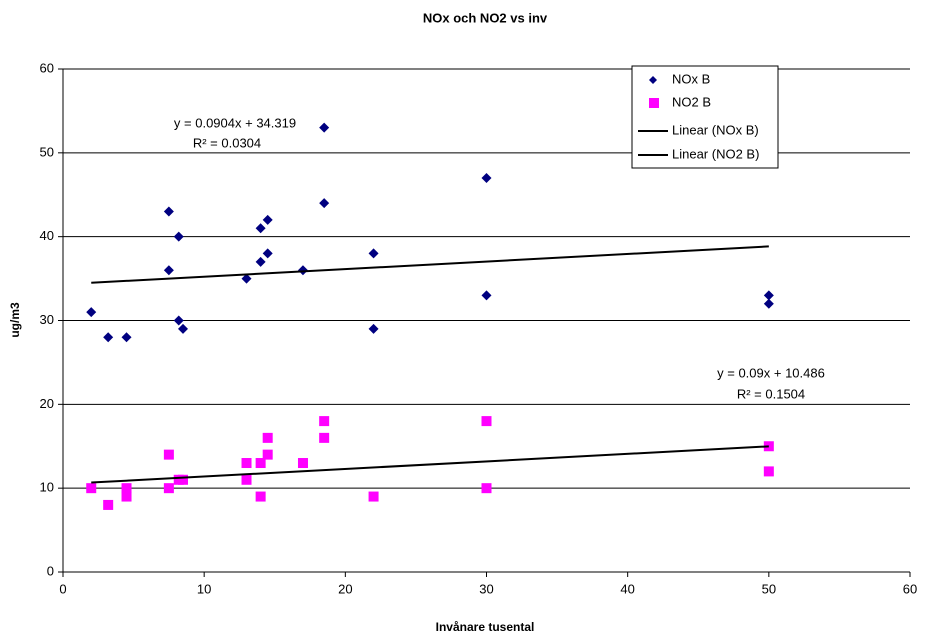 This screenshot has width=925, height=642. What do you see at coordinates (62, 588) in the screenshot?
I see `x-tick-label: 0` at bounding box center [62, 588].